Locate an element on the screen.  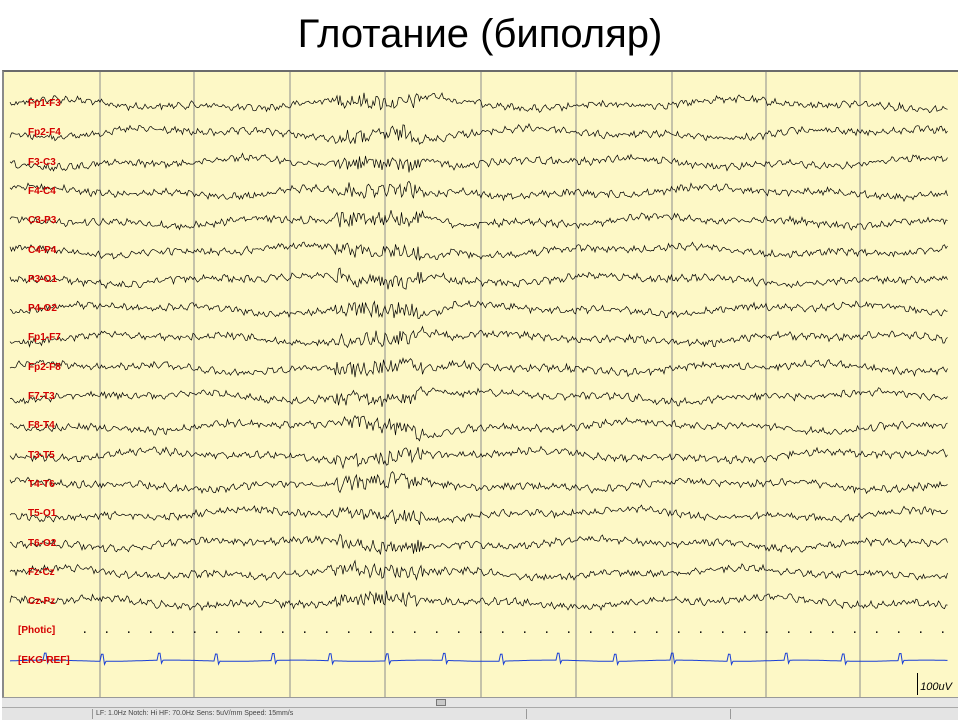
channel-label: Fp2-F8 is located at coordinates (44, 367).